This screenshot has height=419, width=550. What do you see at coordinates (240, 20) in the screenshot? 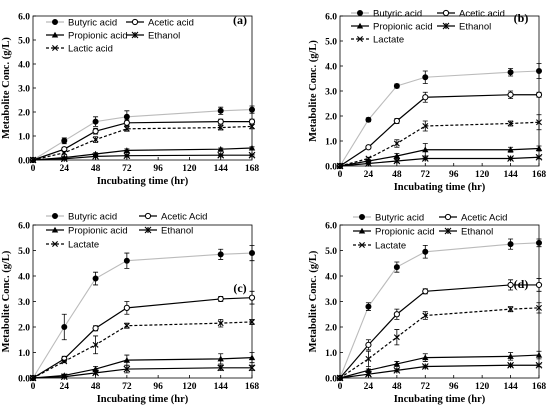
I see `panel-label: (a)` at bounding box center [240, 20].